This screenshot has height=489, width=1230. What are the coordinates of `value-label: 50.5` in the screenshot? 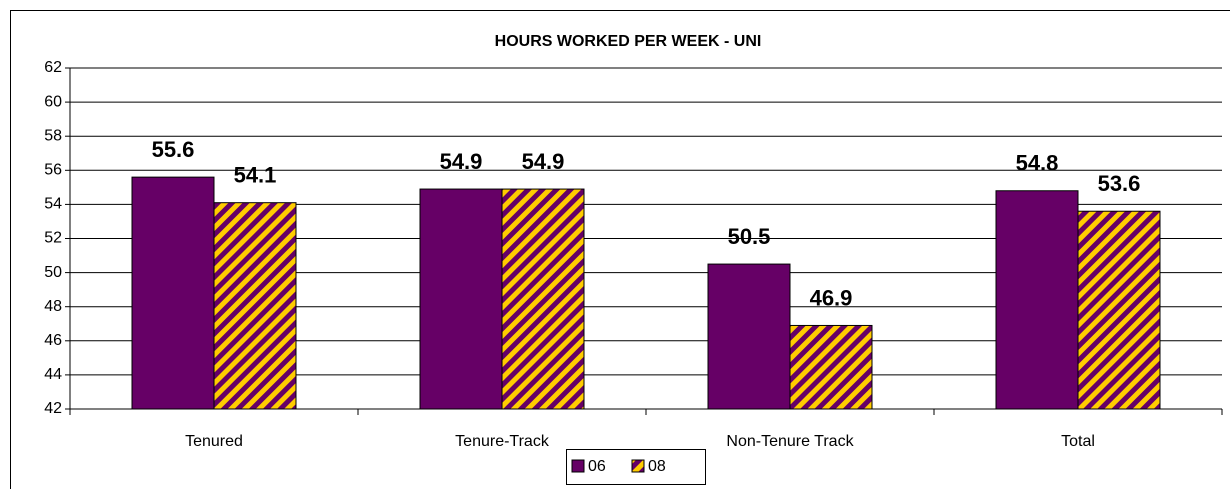 It's located at (749, 236).